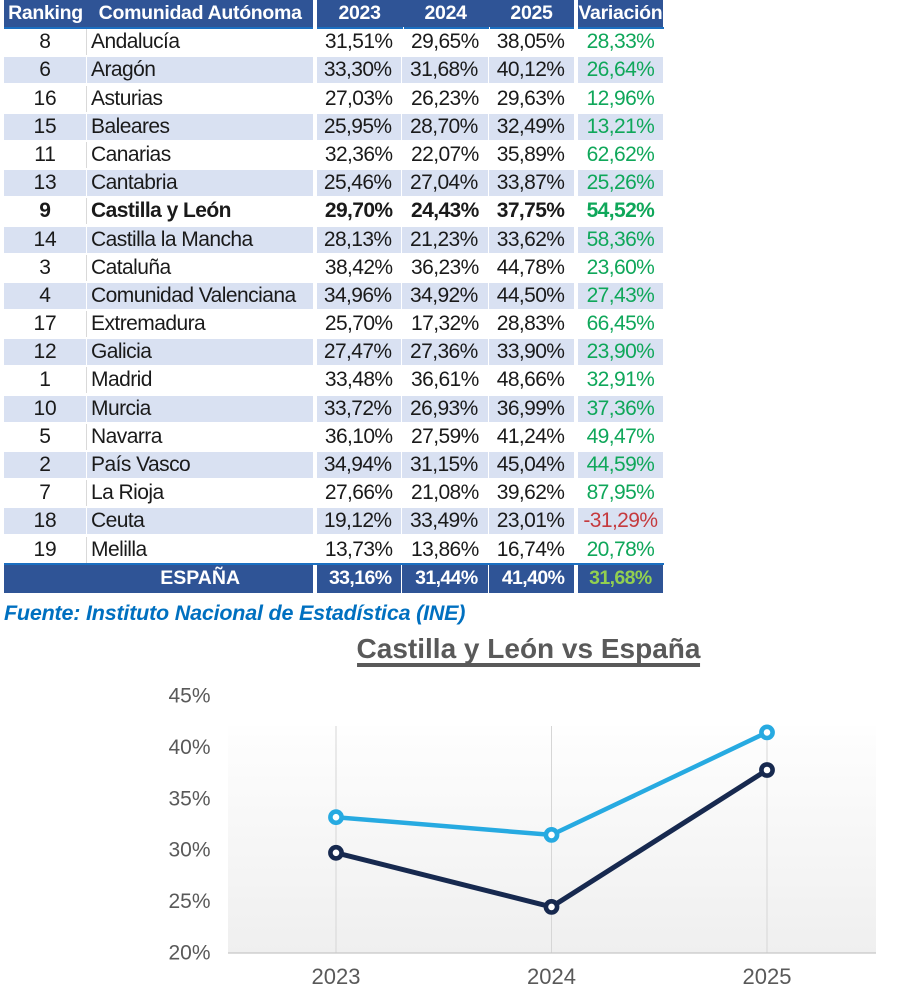 This screenshot has height=1000, width=915. Describe the element at coordinates (767, 976) in the screenshot. I see `svg-text: 2025` at that location.